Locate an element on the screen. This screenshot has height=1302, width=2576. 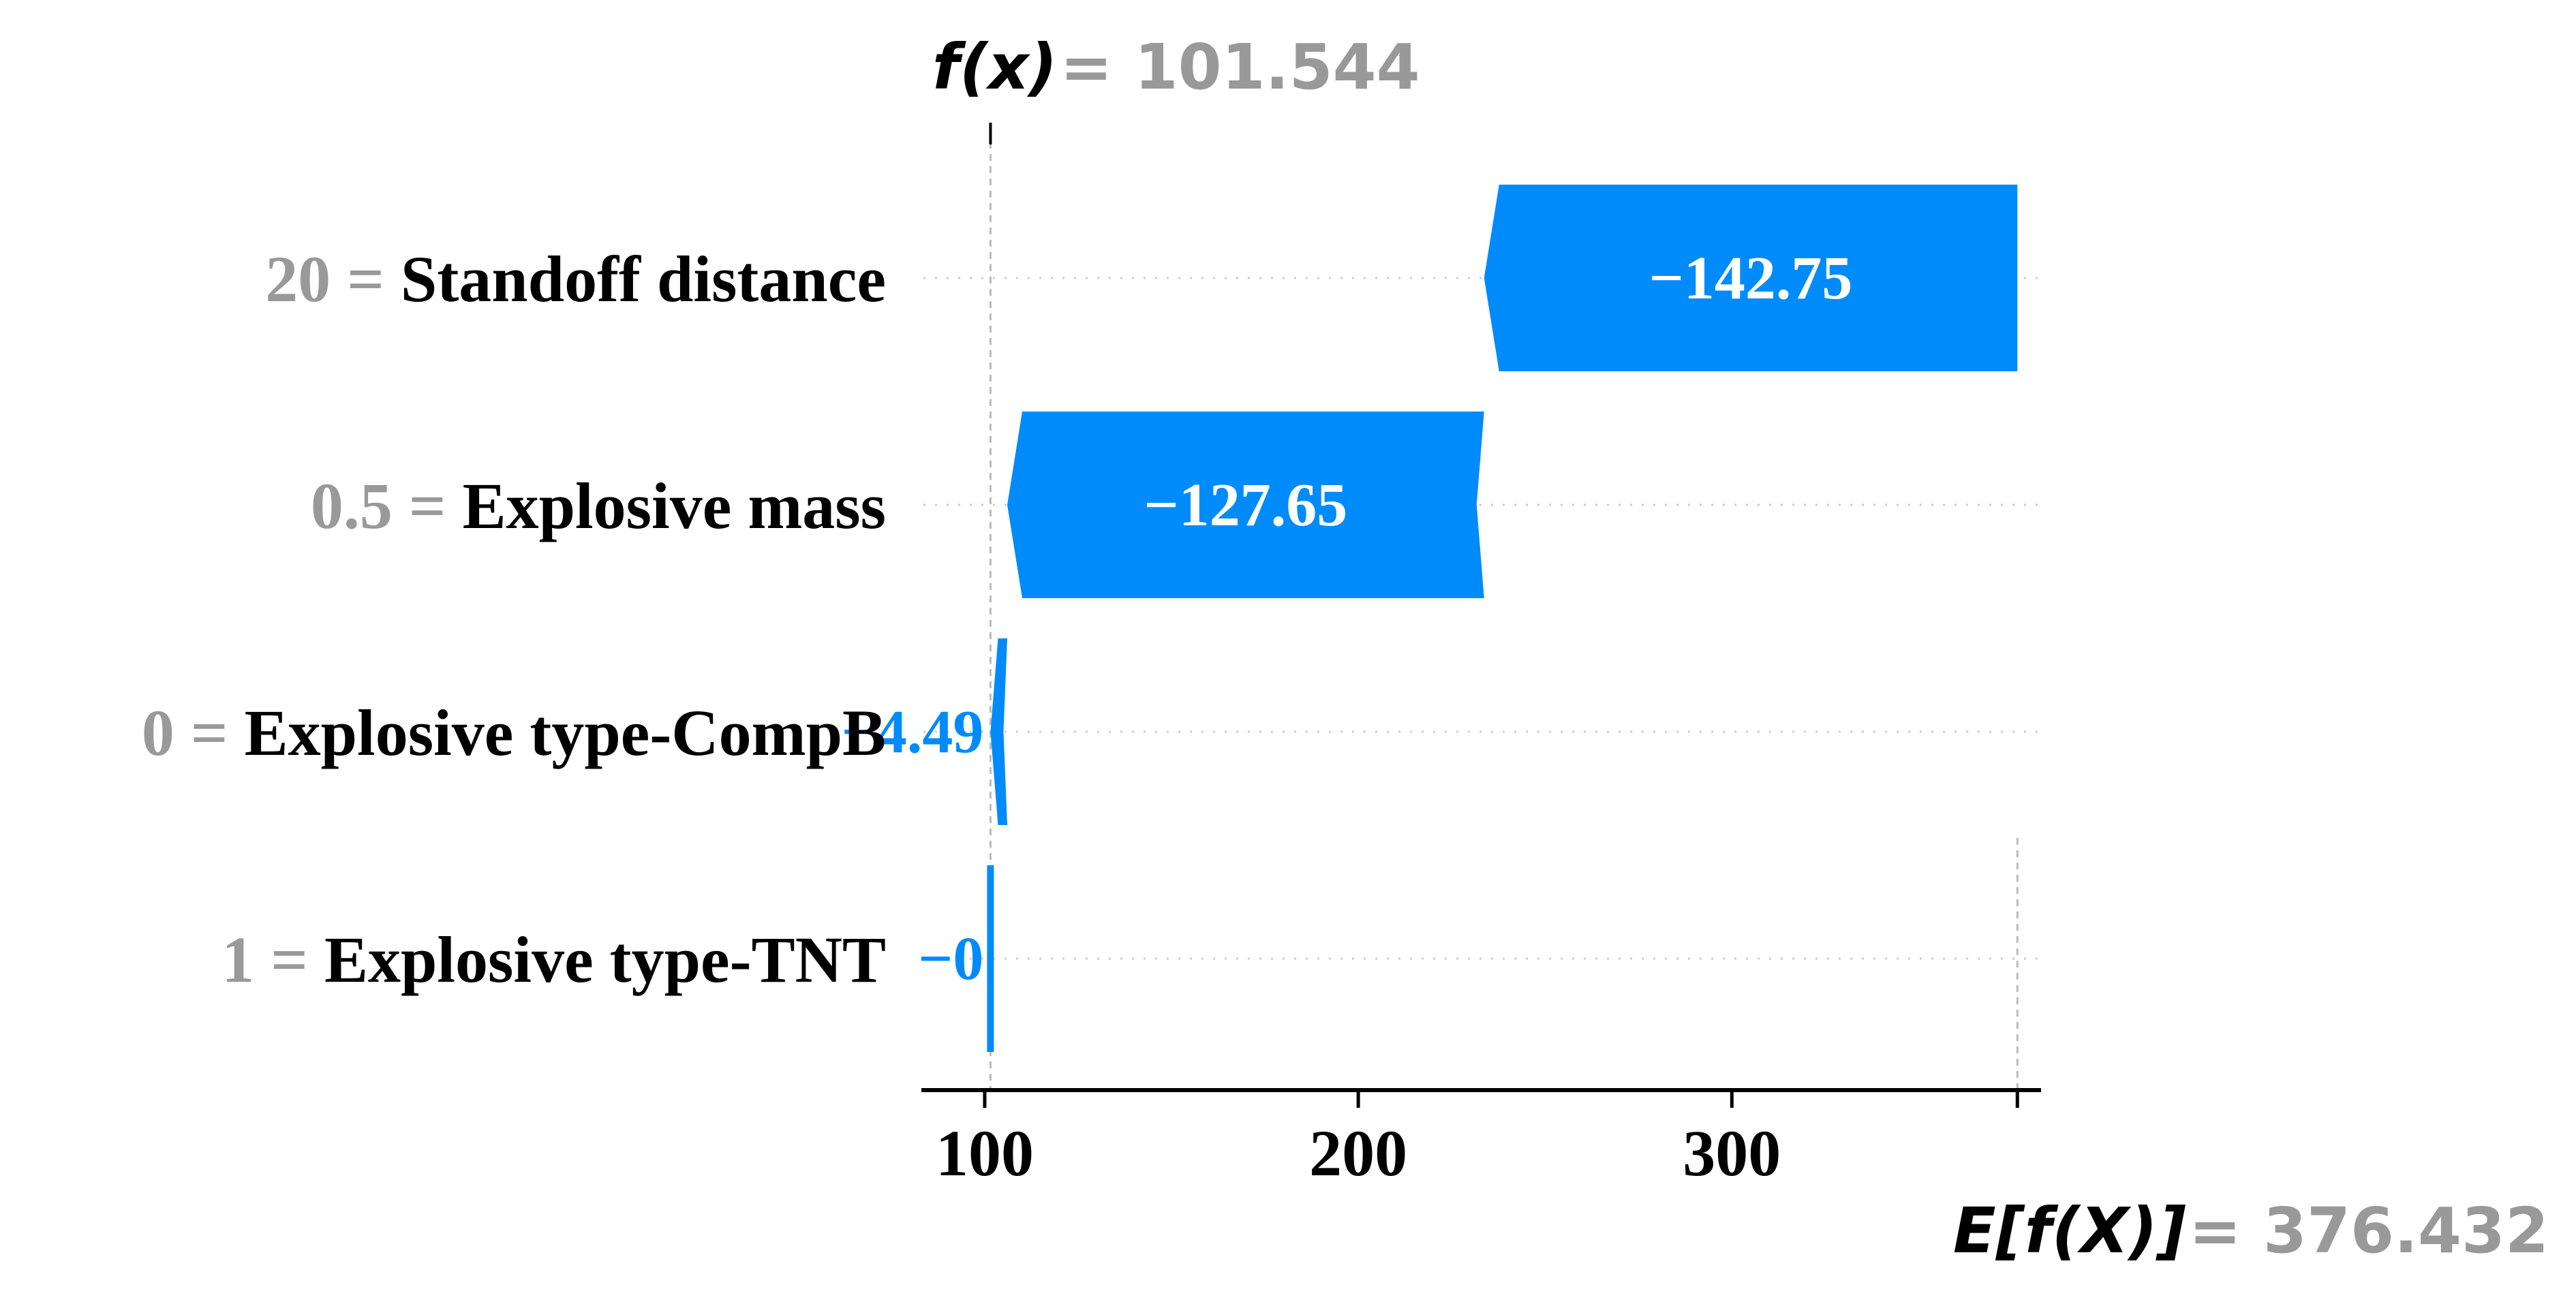
feature-name: Explosive mass is located at coordinates (674, 506).